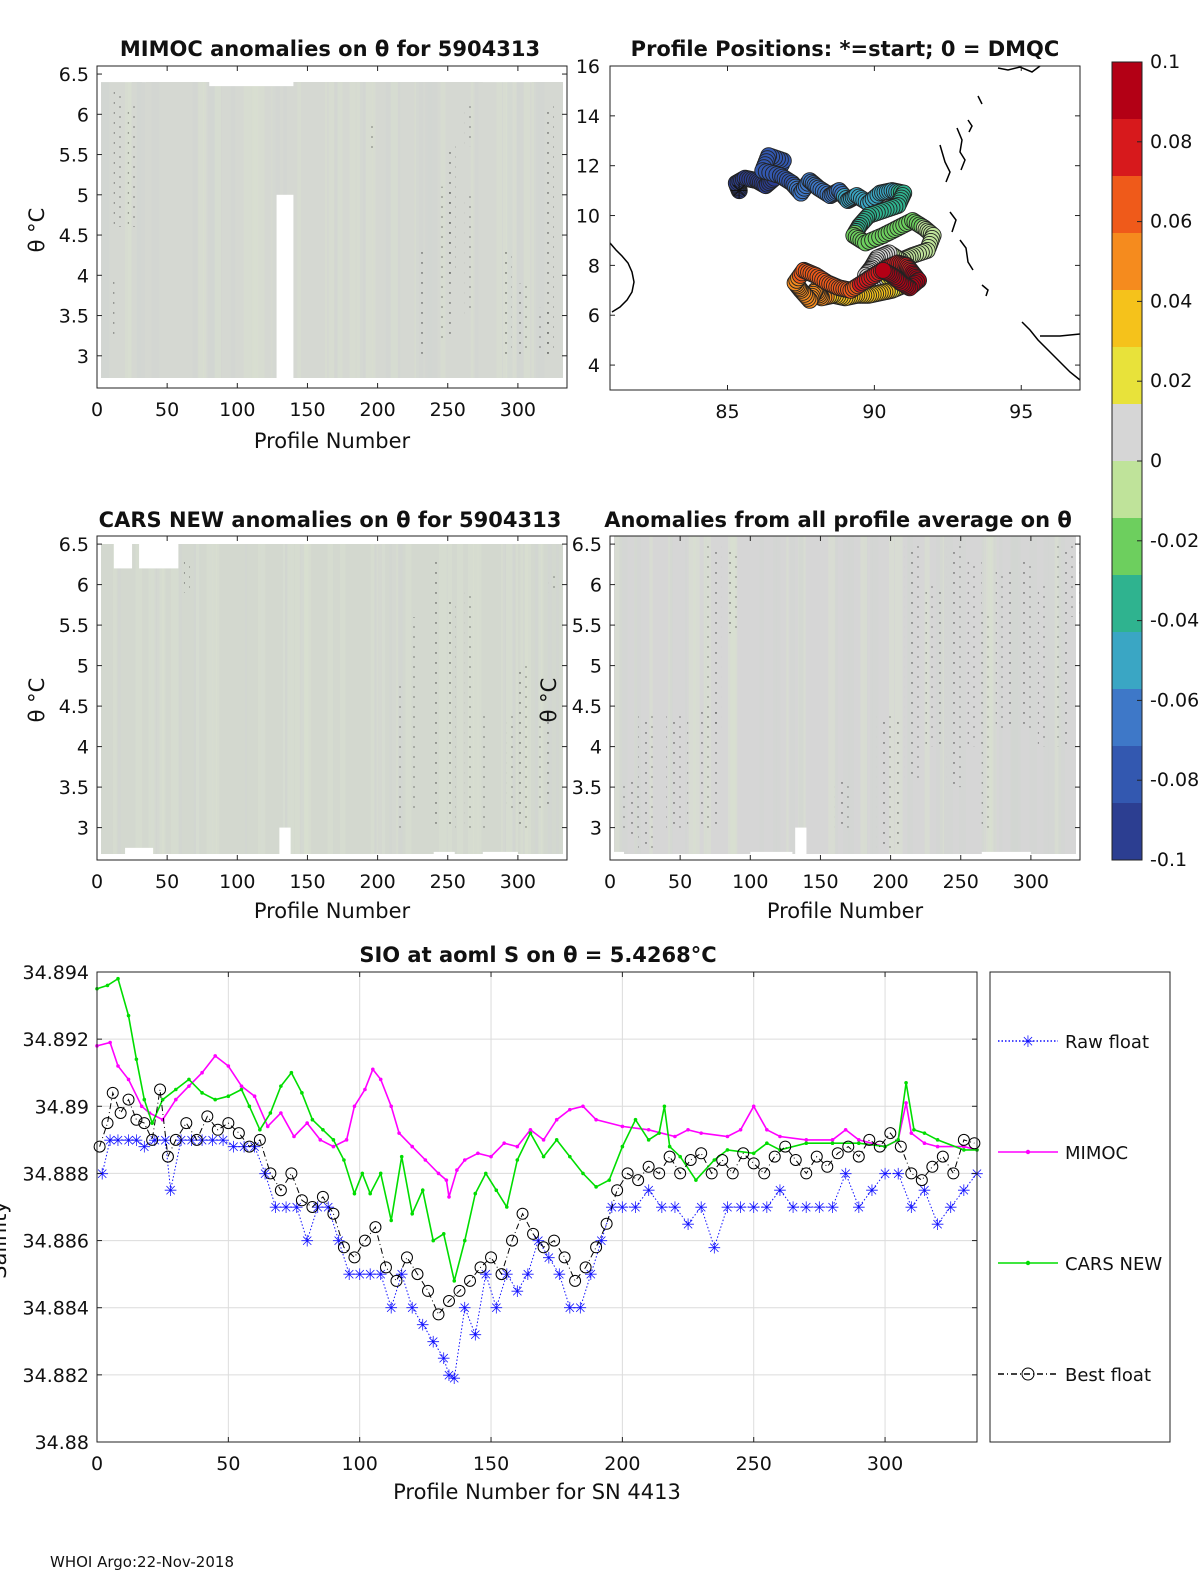 This screenshot has width=1200, height=1575. What do you see at coordinates (56, 1376) in the screenshot?
I see `salinity-ytick-label: 34.882` at bounding box center [56, 1376].